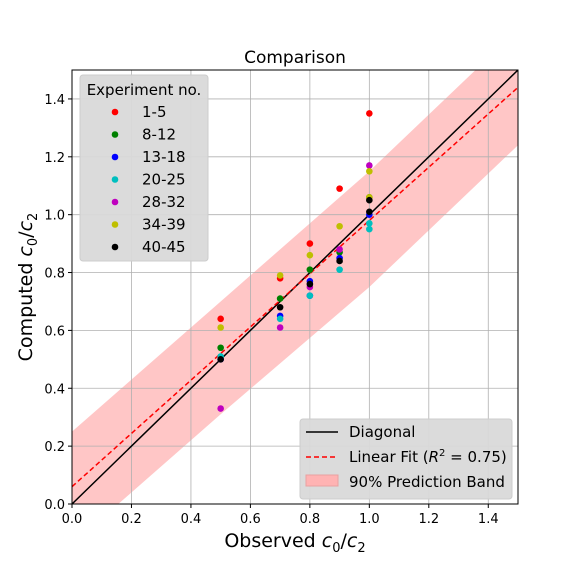  Describe the element at coordinates (488, 519) in the screenshot. I see `x-tick-label: 1.4` at that location.